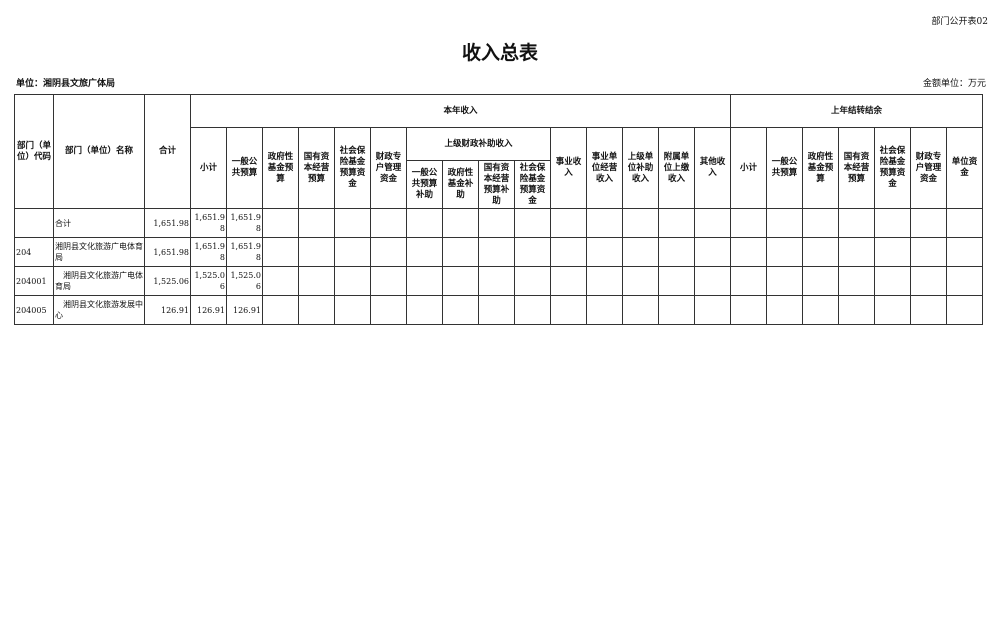 This screenshot has height=635, width=1000. I want to click on header-last-year-col: 单位资金, so click(964, 168).